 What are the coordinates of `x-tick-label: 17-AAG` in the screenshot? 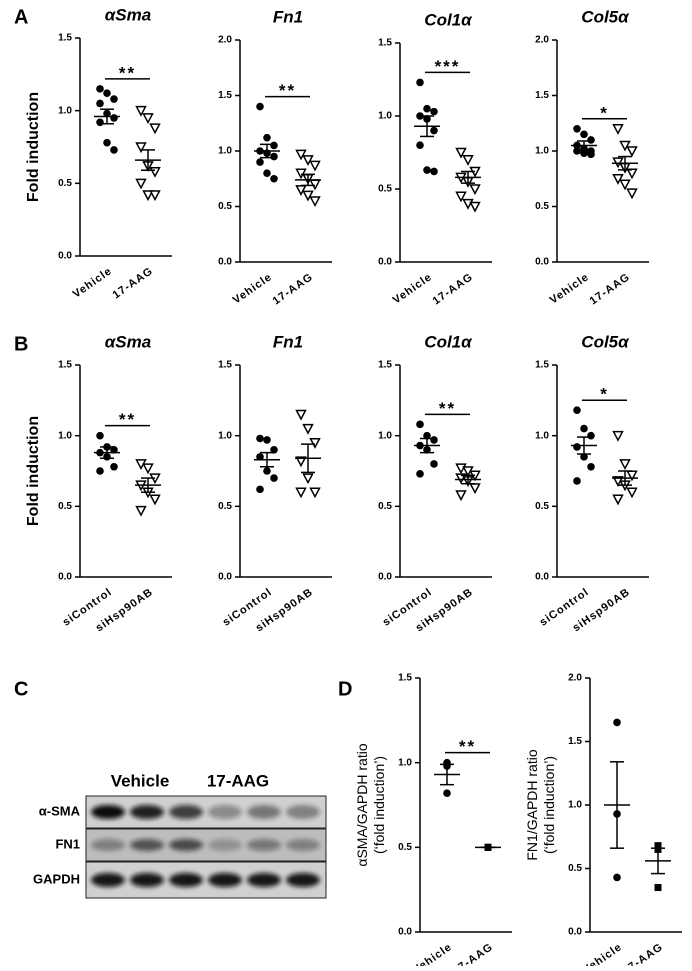 It's located at (643, 953).